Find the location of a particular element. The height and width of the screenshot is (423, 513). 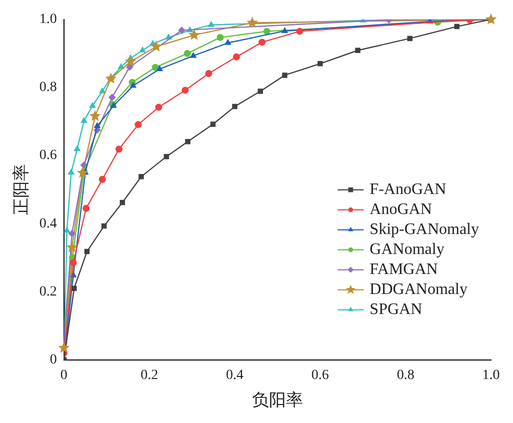

legend-label: SPGAN is located at coordinates (396, 309).